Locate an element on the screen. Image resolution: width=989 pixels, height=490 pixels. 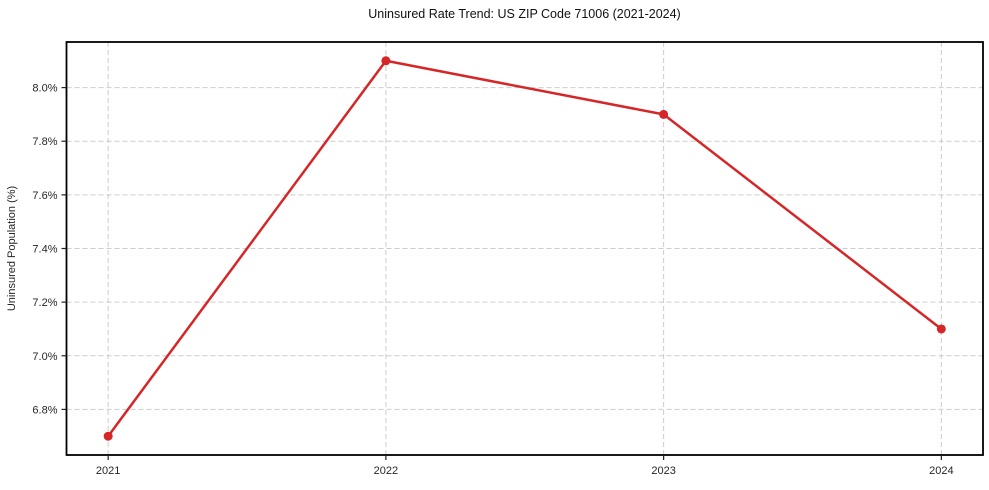
y-axis-label: Uninsured Population (%) is located at coordinates (12, 248).